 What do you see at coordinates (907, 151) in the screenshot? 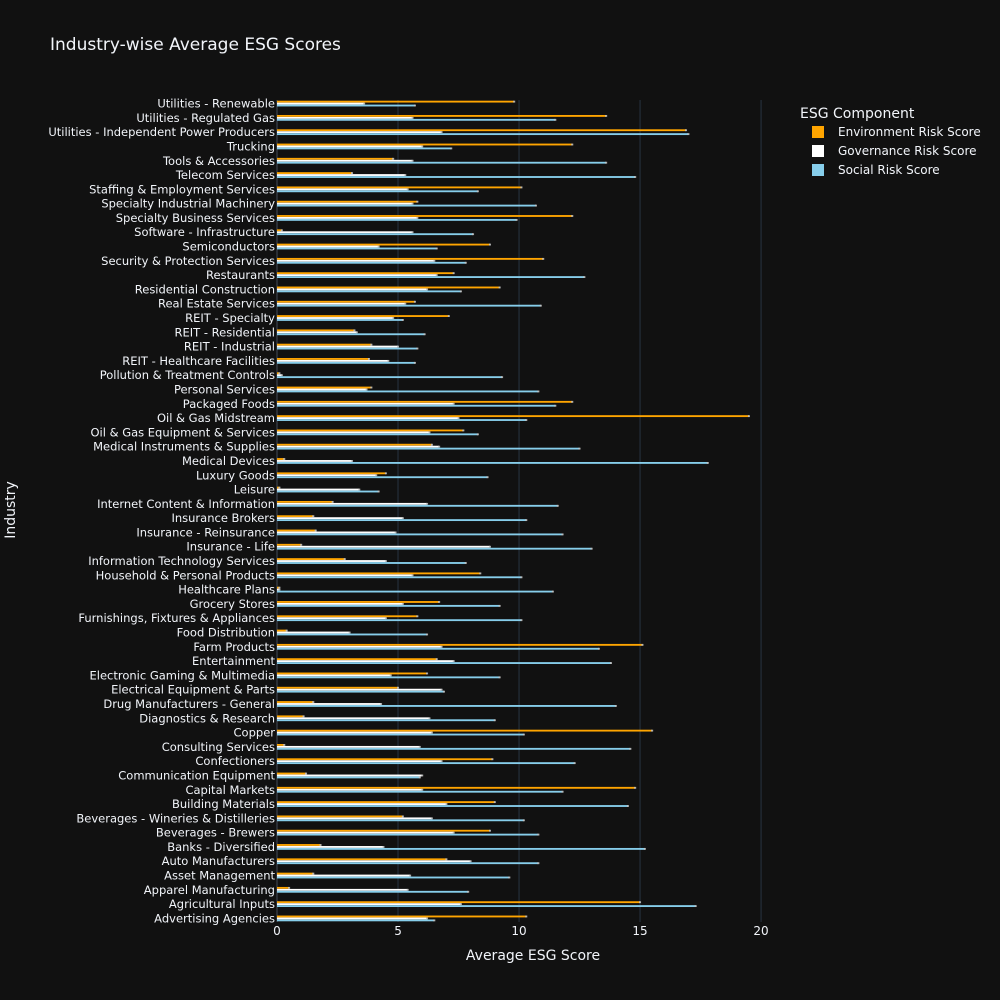
I see `legend-item-label: Governance Risk Score` at bounding box center [907, 151].